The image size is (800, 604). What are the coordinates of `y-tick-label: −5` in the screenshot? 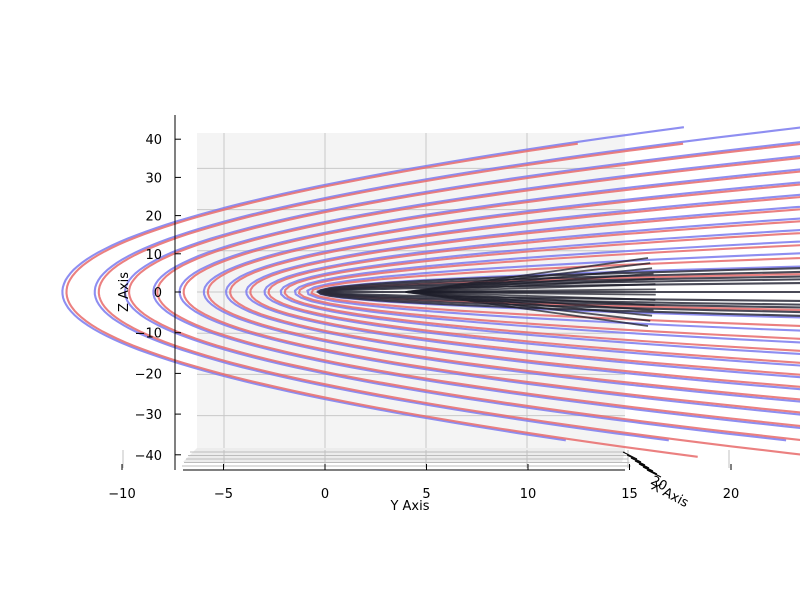 It's located at (223, 494).